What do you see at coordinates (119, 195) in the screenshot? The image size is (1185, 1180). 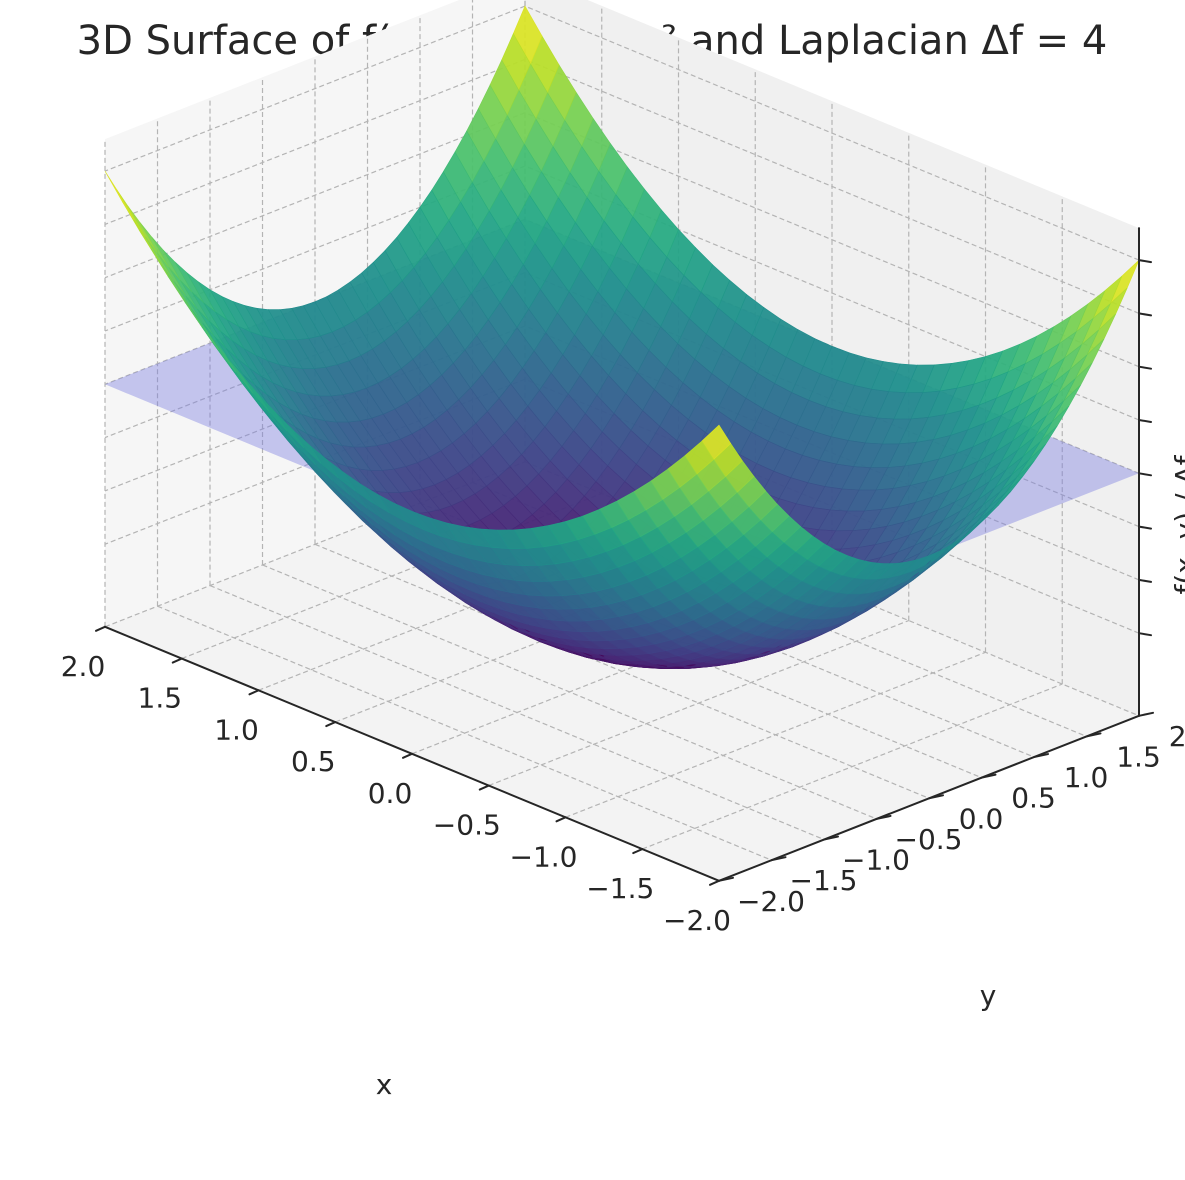 I see `surface-facet` at bounding box center [119, 195].